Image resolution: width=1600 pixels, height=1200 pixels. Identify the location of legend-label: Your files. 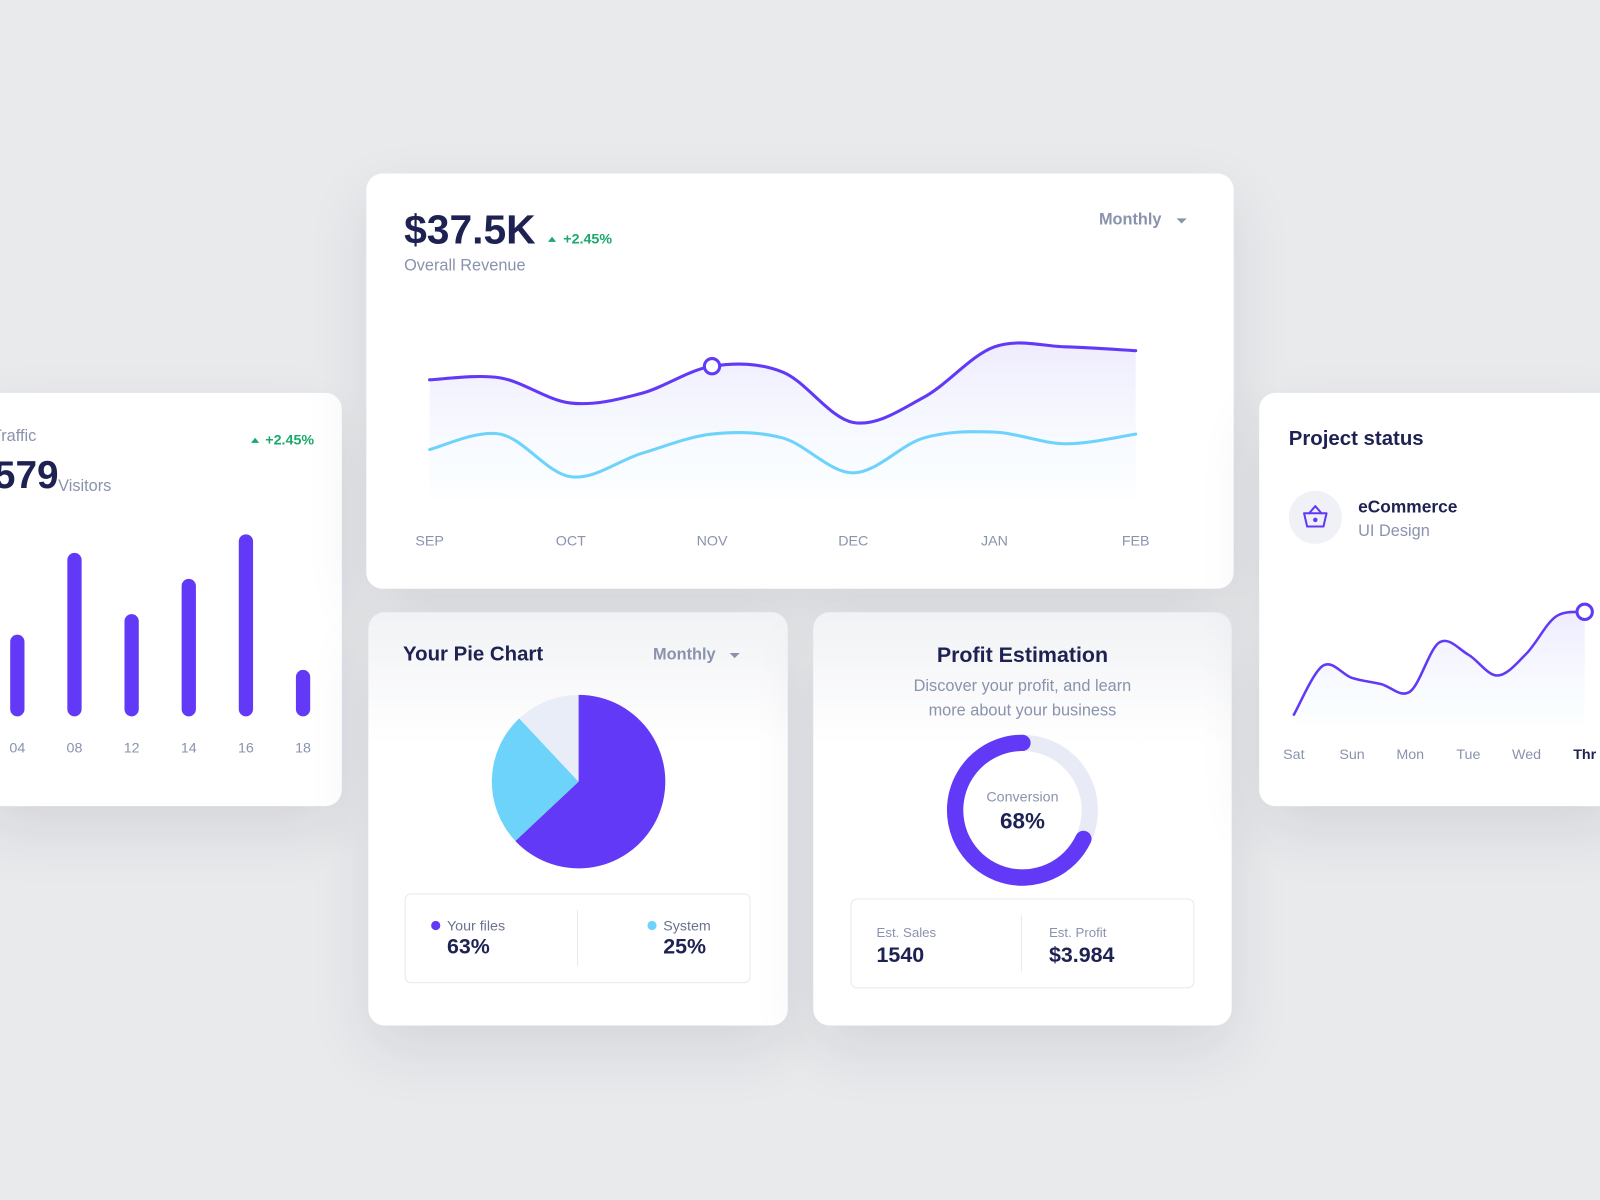
(476, 926).